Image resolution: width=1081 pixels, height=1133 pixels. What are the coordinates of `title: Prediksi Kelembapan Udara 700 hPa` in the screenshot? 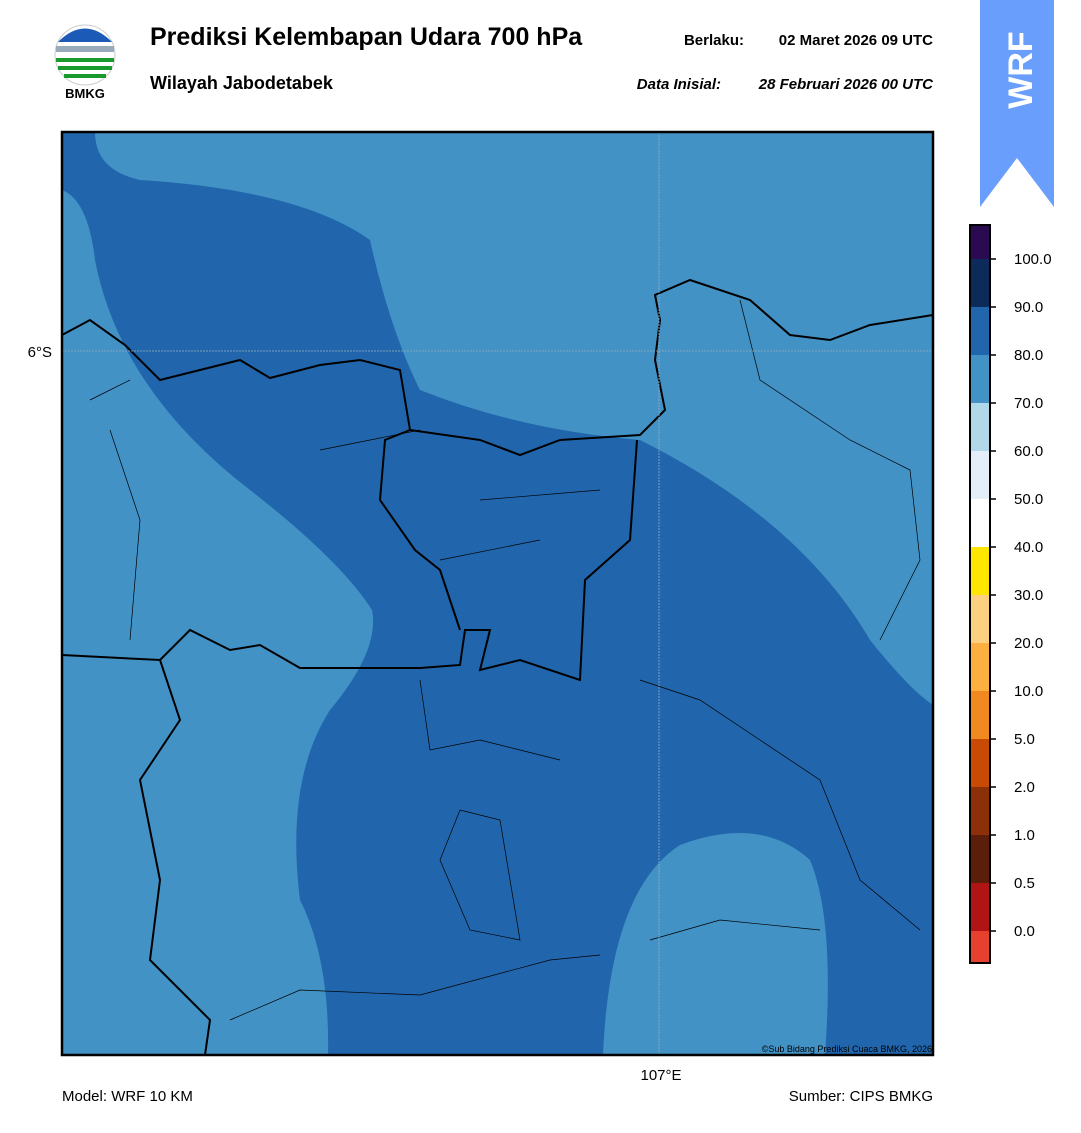 It's located at (366, 37).